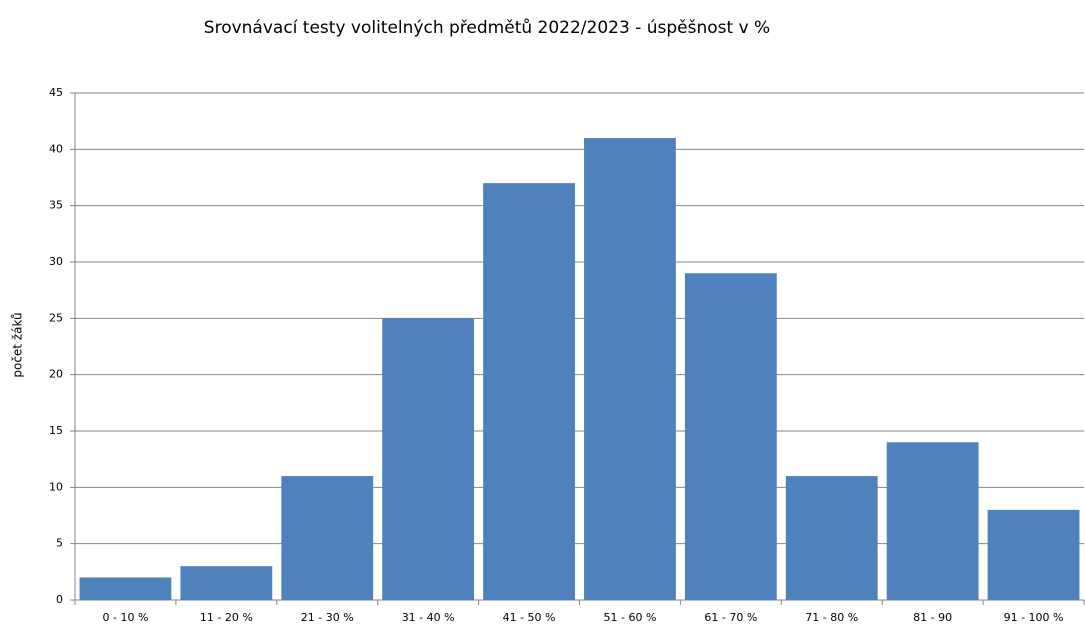 The height and width of the screenshot is (626, 1085). What do you see at coordinates (56, 92) in the screenshot?
I see `y-tick-label: 45` at bounding box center [56, 92].